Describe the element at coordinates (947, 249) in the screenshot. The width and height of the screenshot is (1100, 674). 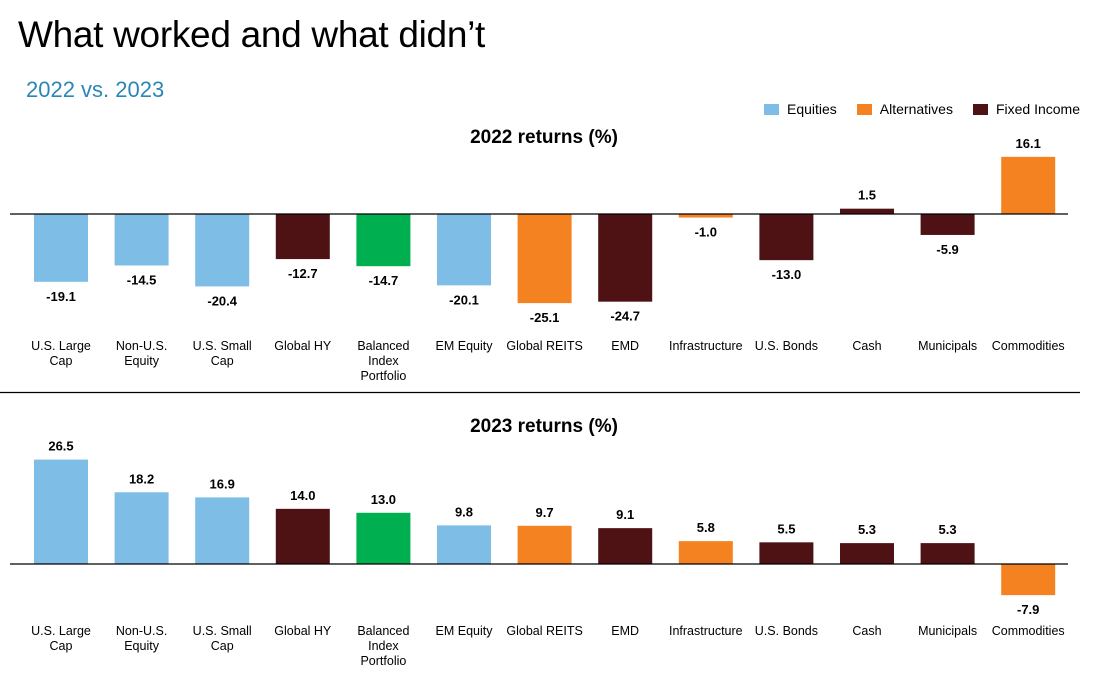
I see `value-label-2022-11: -5.9` at that location.